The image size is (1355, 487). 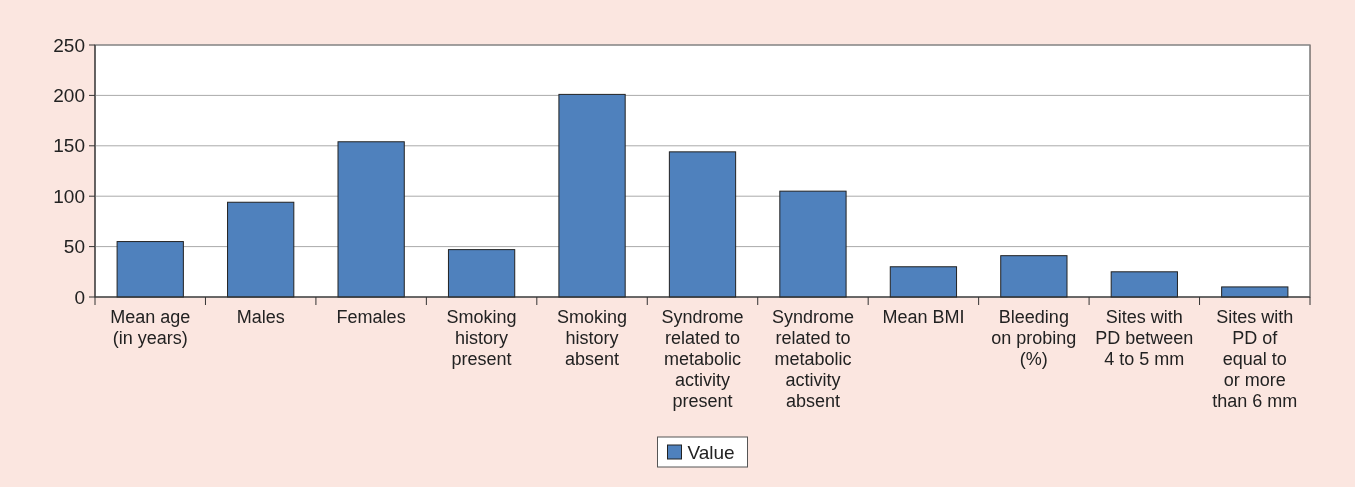 I want to click on x-tick-label: Mean BMI, so click(x=923, y=317).